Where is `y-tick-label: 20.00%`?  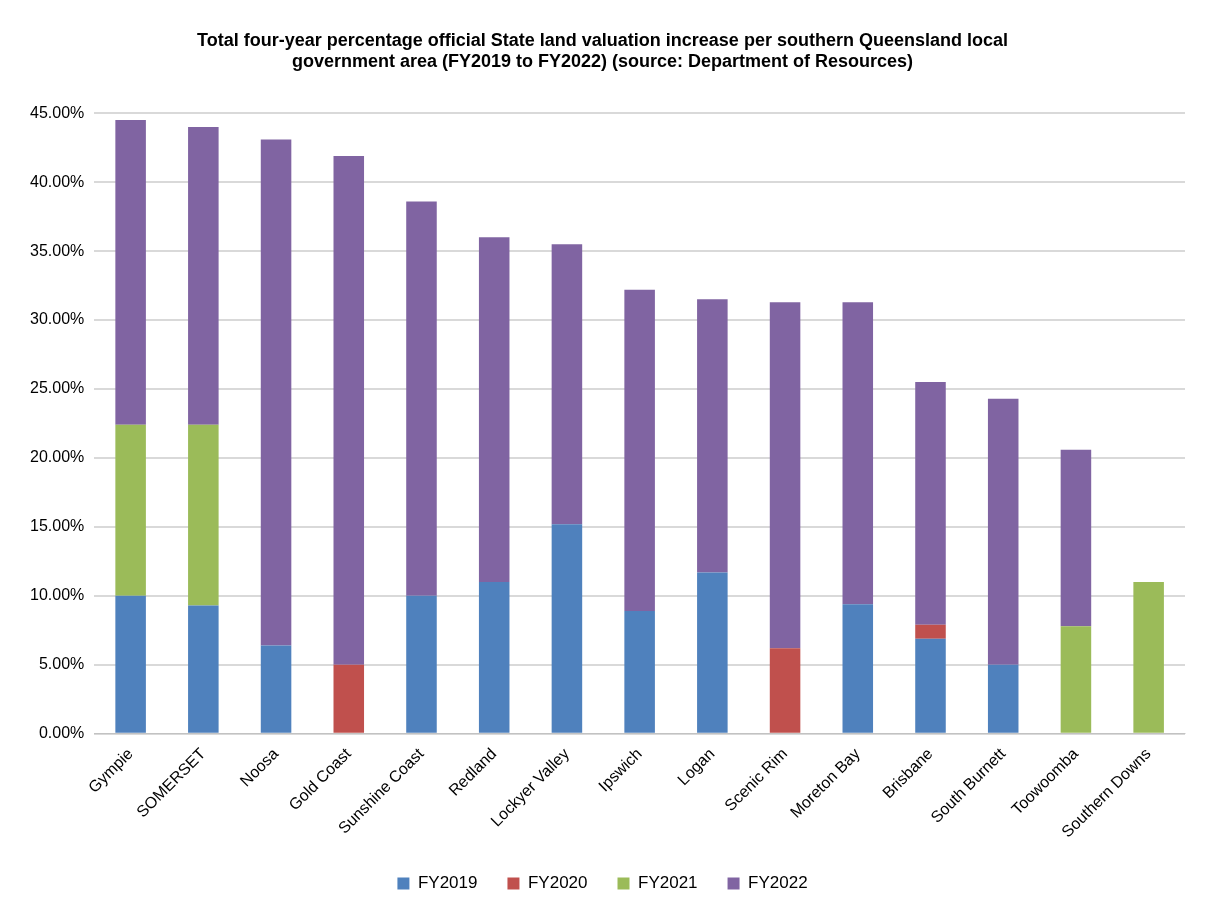
y-tick-label: 20.00% is located at coordinates (57, 457).